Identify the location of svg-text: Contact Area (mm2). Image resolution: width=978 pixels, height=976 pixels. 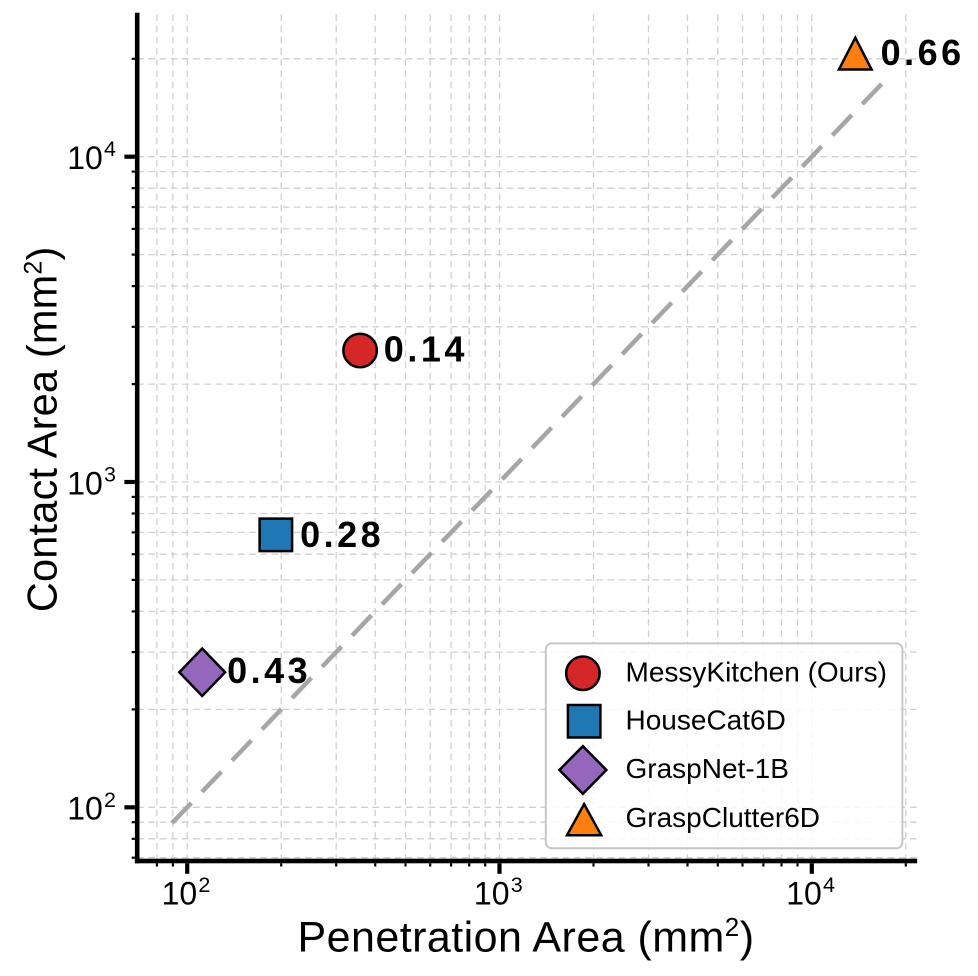
(42, 429).